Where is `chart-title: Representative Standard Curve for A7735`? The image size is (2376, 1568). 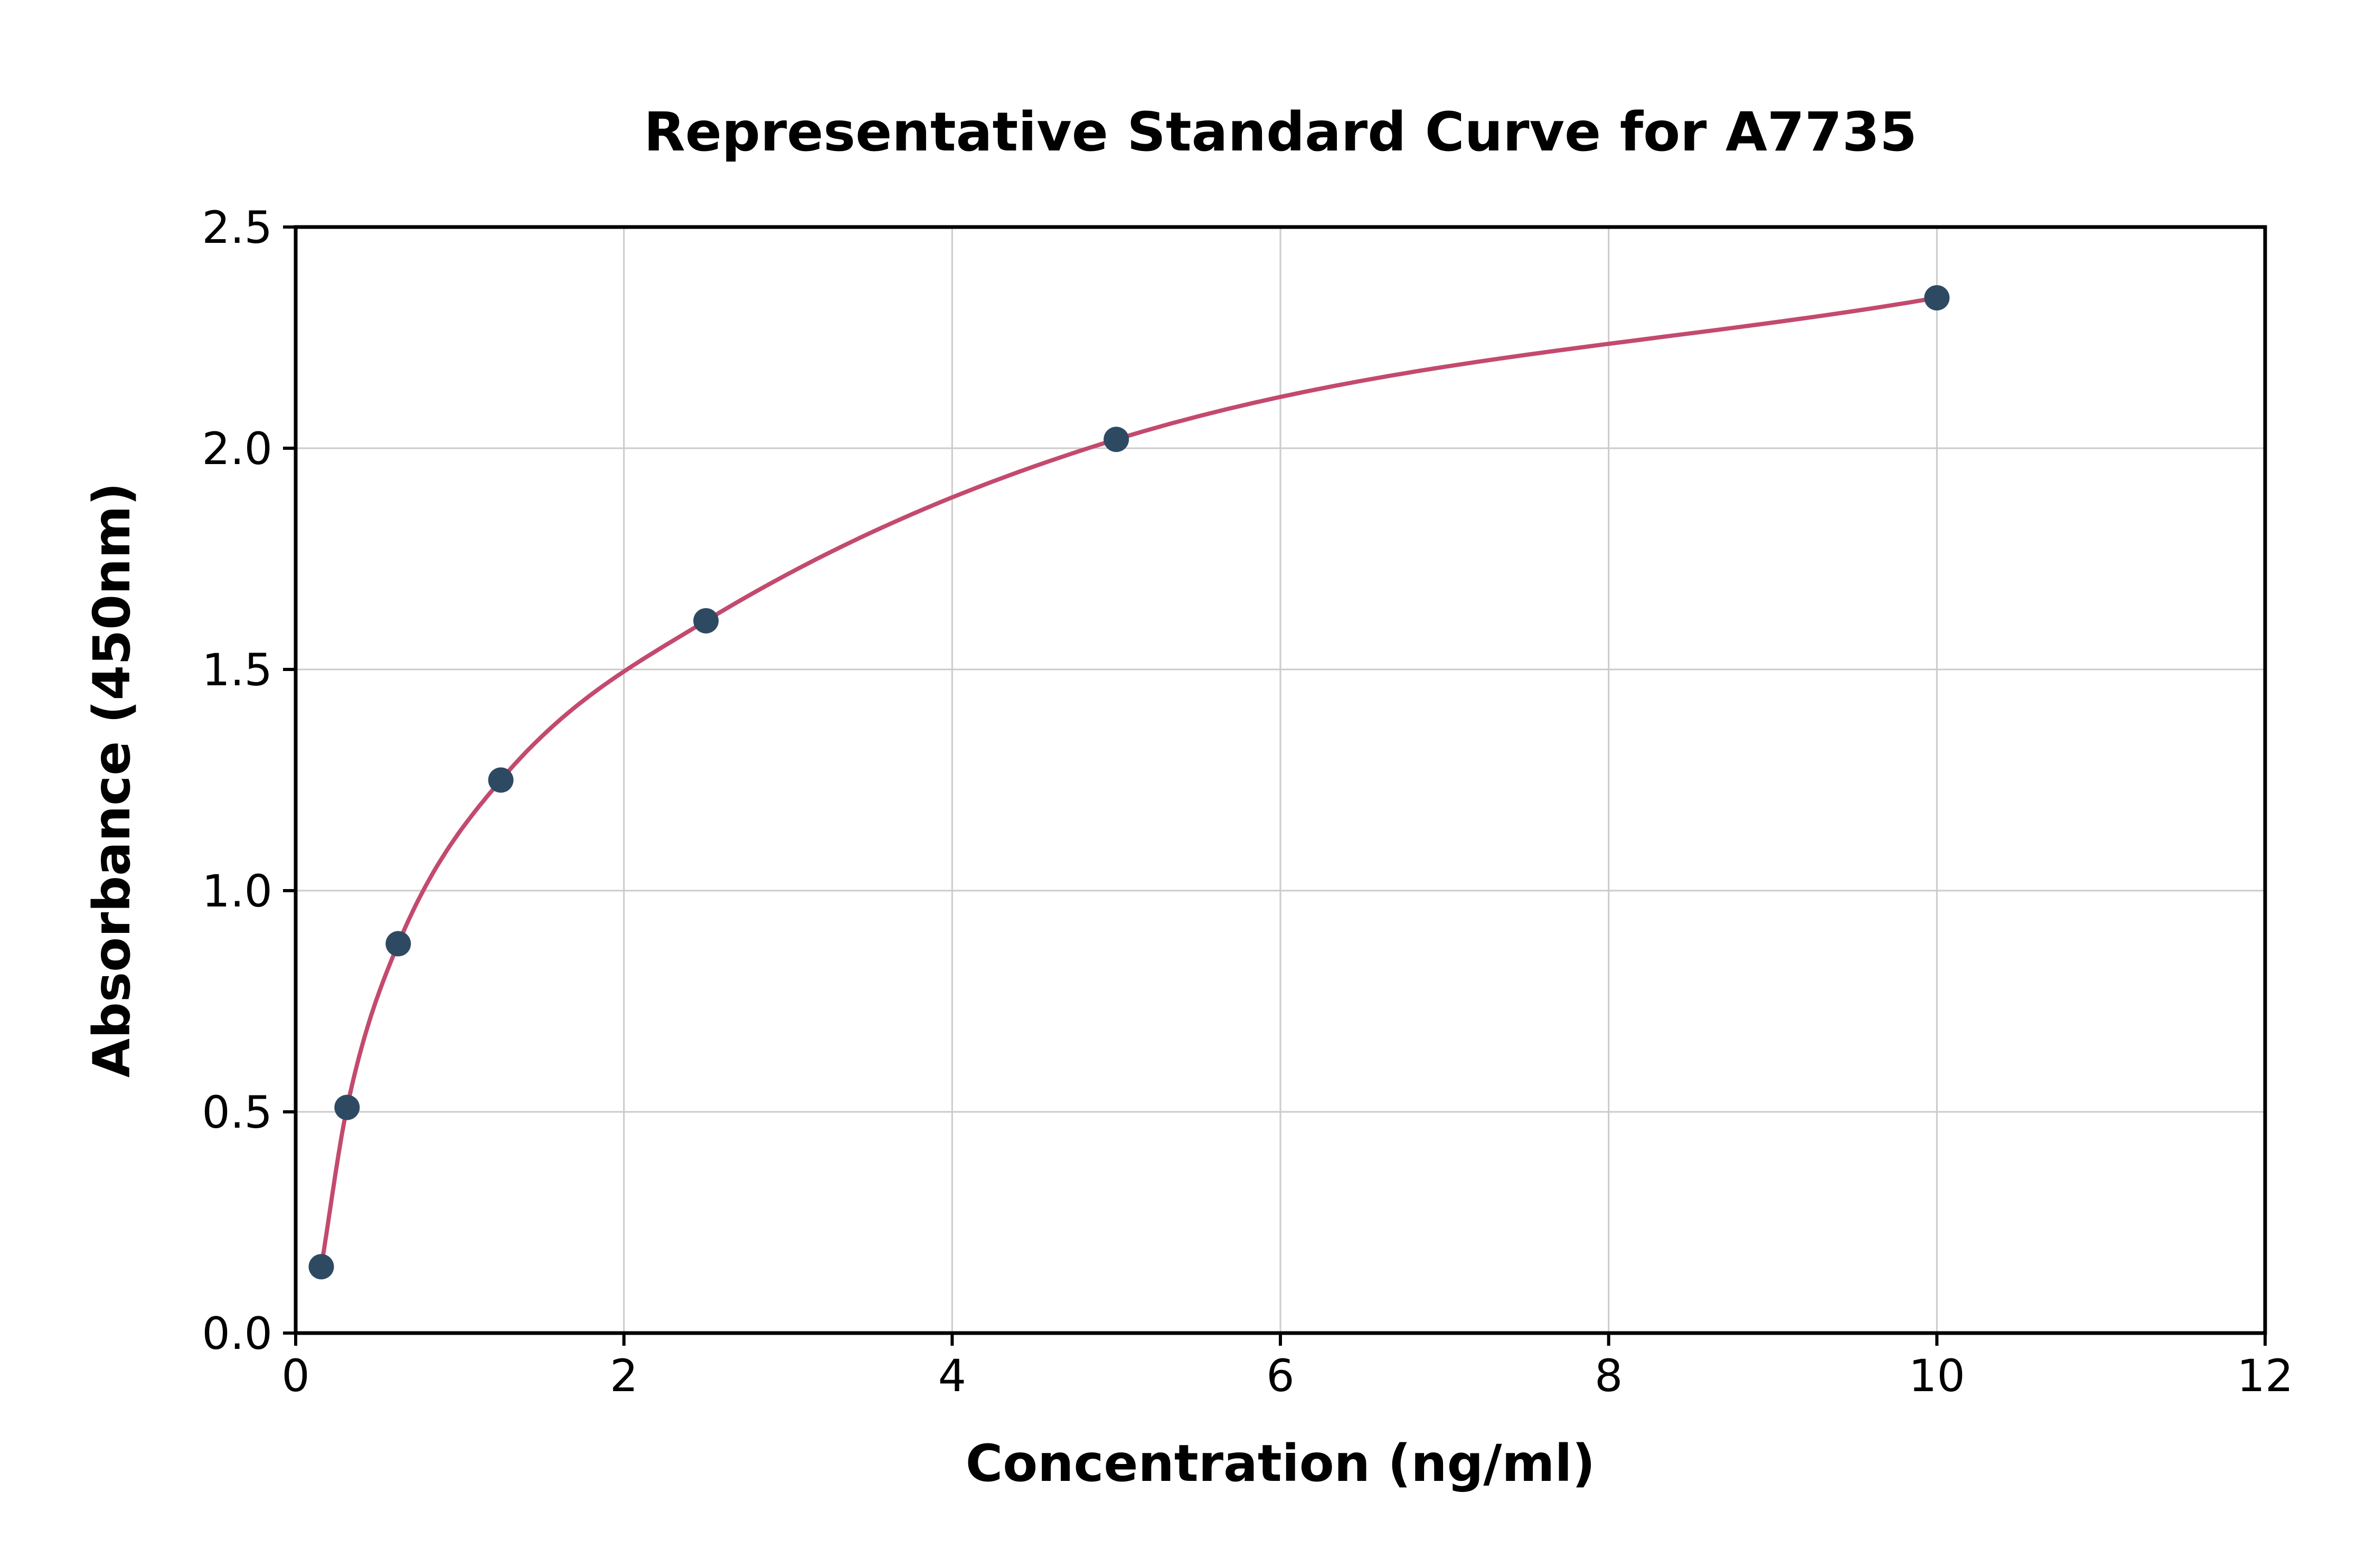
chart-title: Representative Standard Curve for A7735 is located at coordinates (1280, 132).